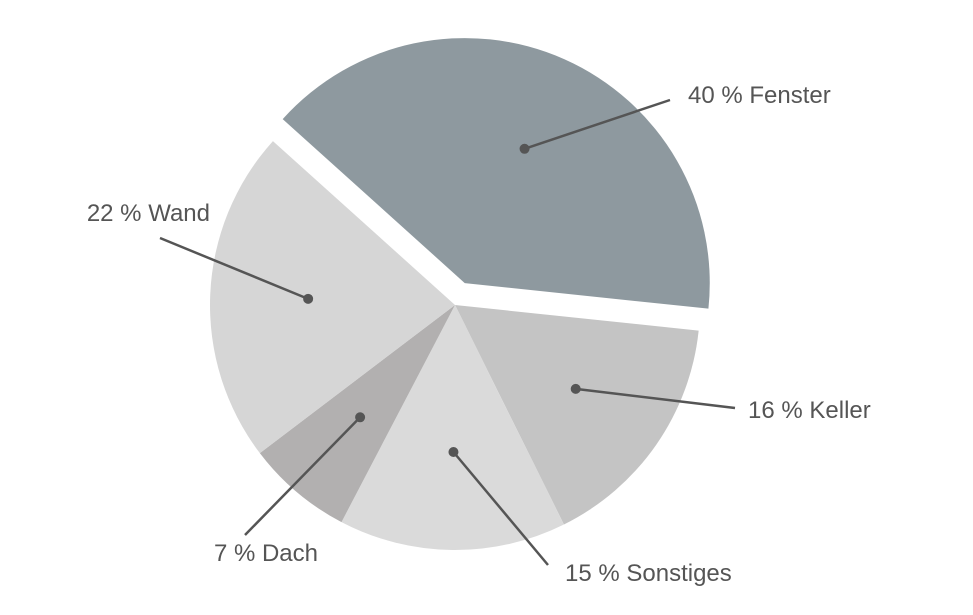 This screenshot has width=973, height=615. What do you see at coordinates (592, 573) in the screenshot?
I see `value-label: 15 %` at bounding box center [592, 573].